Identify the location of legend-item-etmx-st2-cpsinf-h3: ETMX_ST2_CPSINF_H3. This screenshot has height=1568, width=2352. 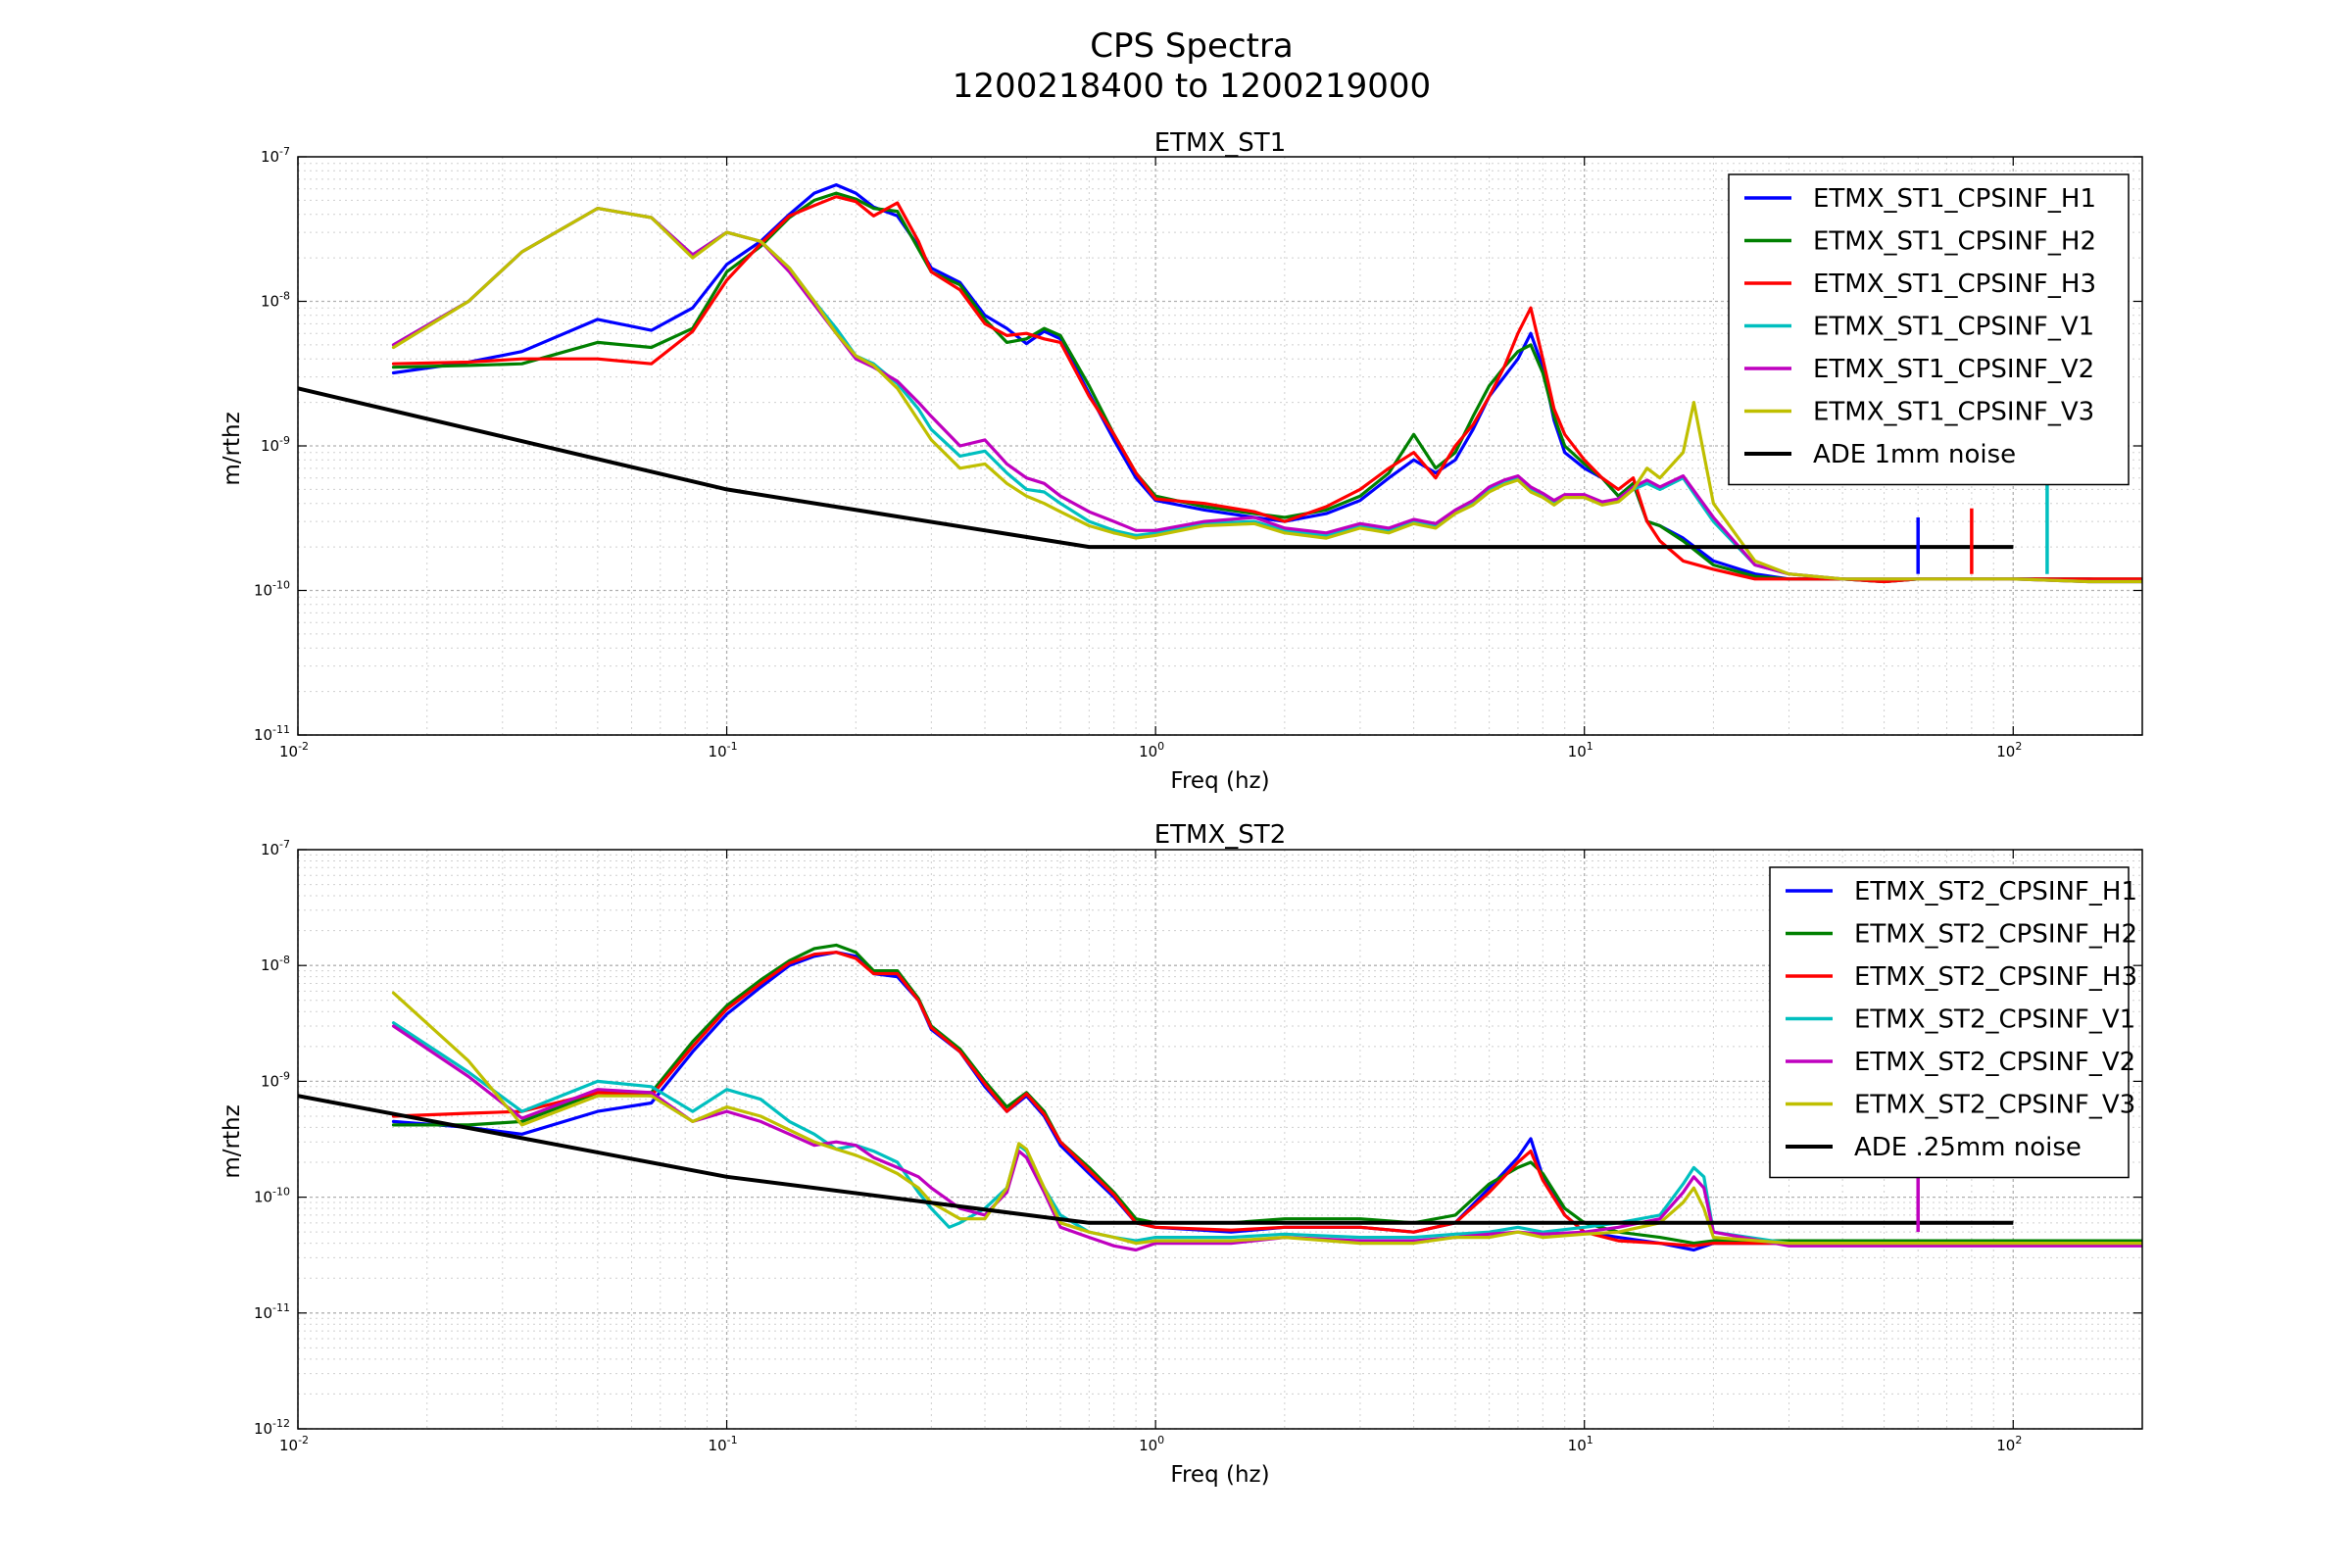
(1961, 977).